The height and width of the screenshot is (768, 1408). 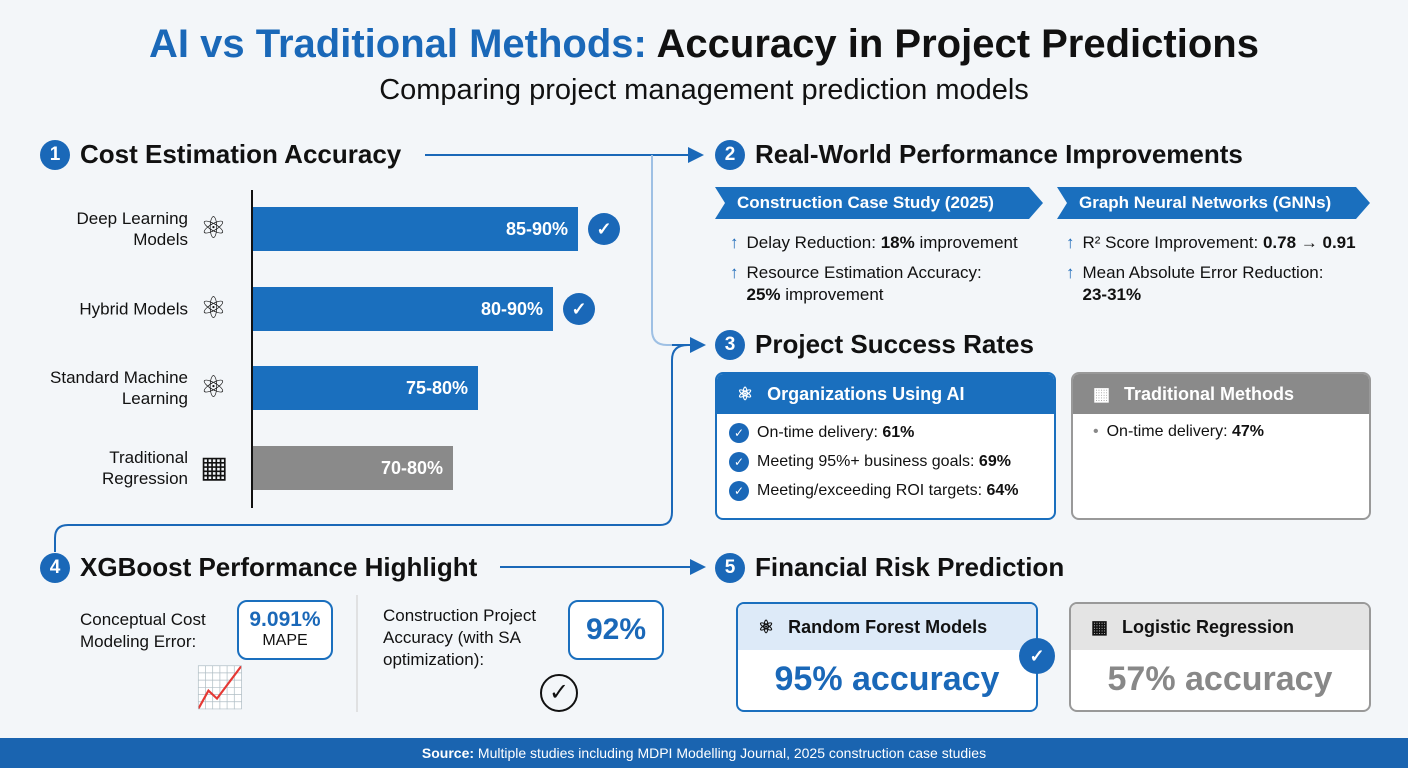 I want to click on bar-value-label: 80-90%, so click(x=511, y=308).